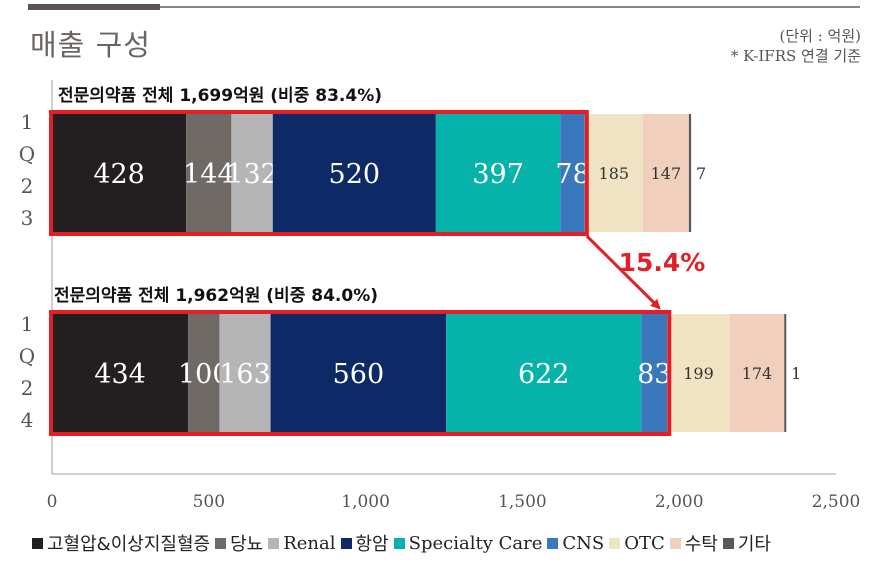 The image size is (879, 562). I want to click on category-label-char: 4, so click(27, 420).